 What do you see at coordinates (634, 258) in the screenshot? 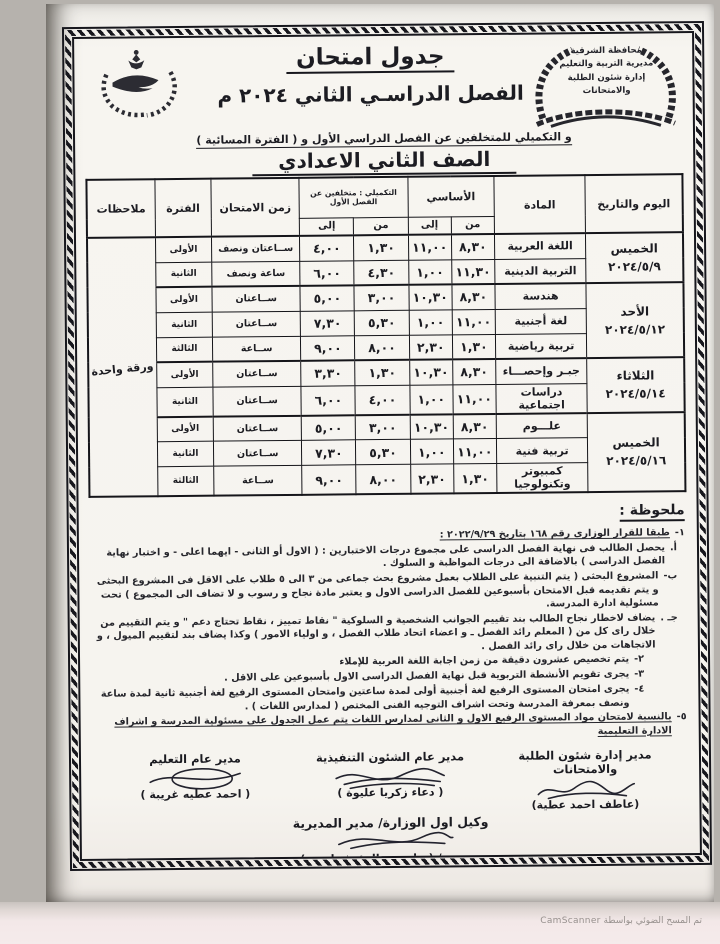
I see `day-cell: الخميس ٢٠٢٤/٥/٩` at bounding box center [634, 258].